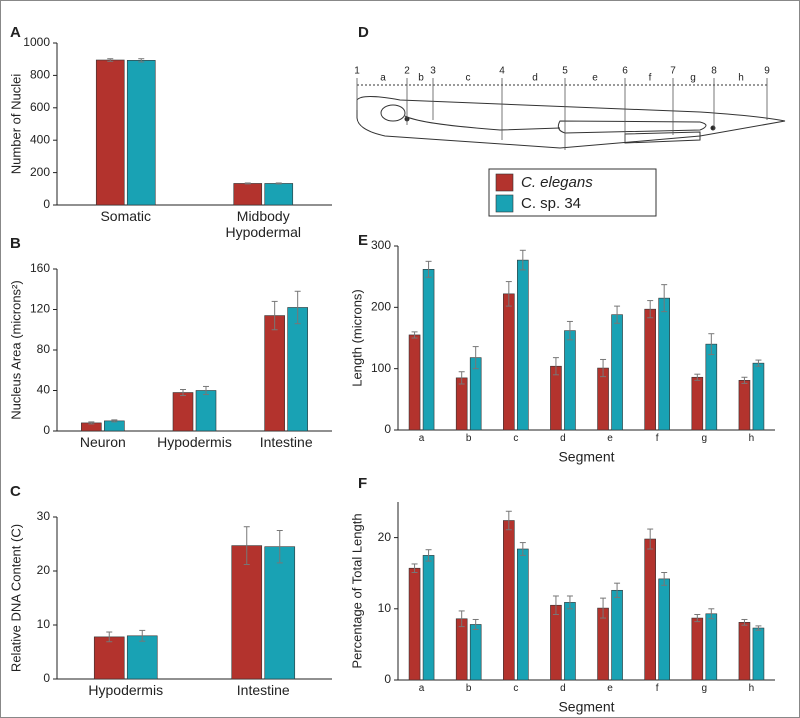 This screenshot has width=800, height=718. I want to click on legend, so click(572, 192).